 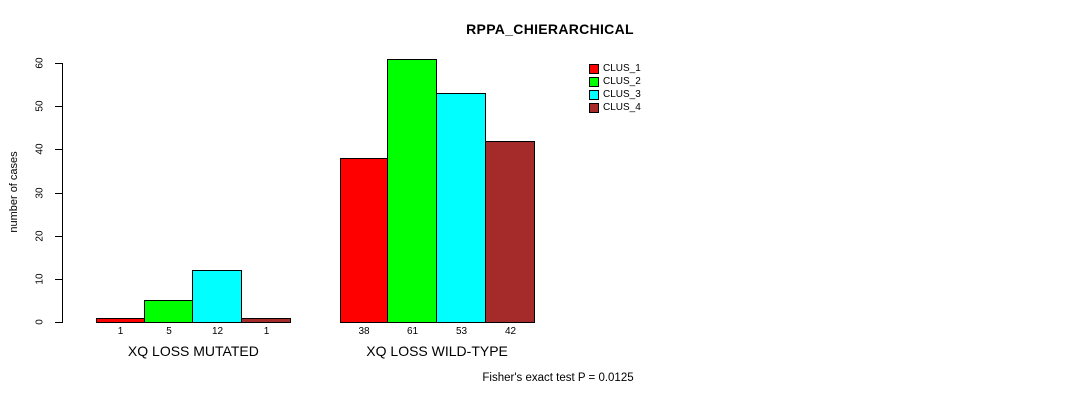 I want to click on bar-value-label: 12, so click(x=217, y=331).